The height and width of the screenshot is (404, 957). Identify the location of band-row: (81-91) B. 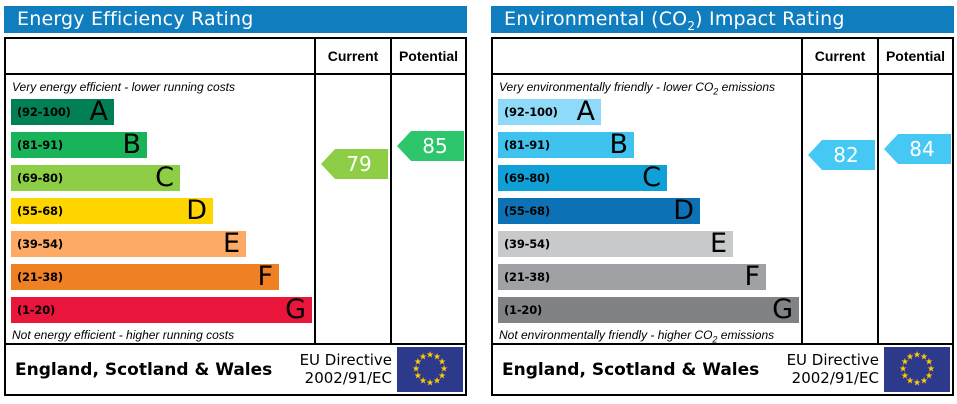
(647, 144).